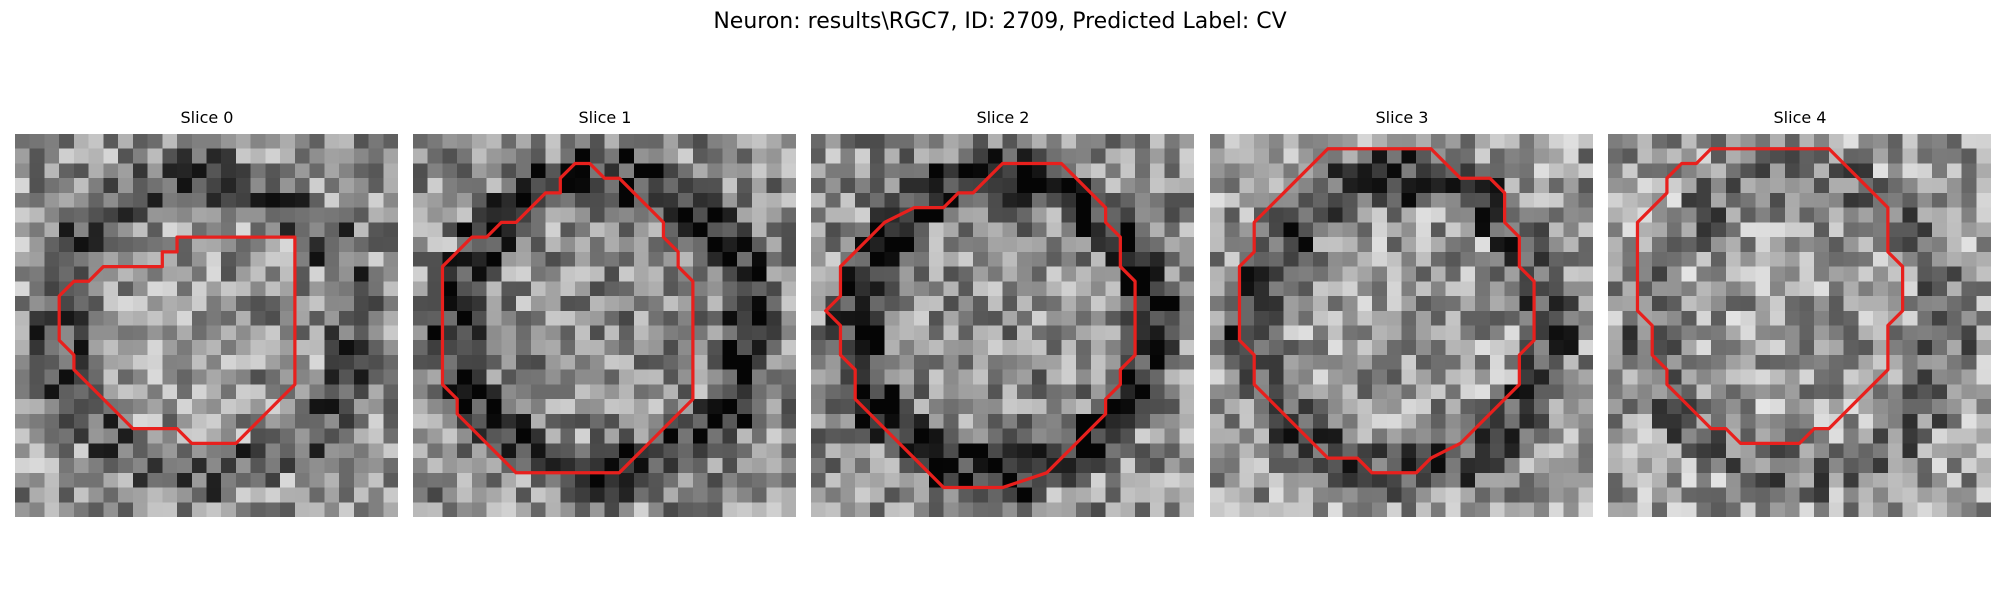 The height and width of the screenshot is (600, 2000). I want to click on slice-title: Slice 0, so click(207, 117).